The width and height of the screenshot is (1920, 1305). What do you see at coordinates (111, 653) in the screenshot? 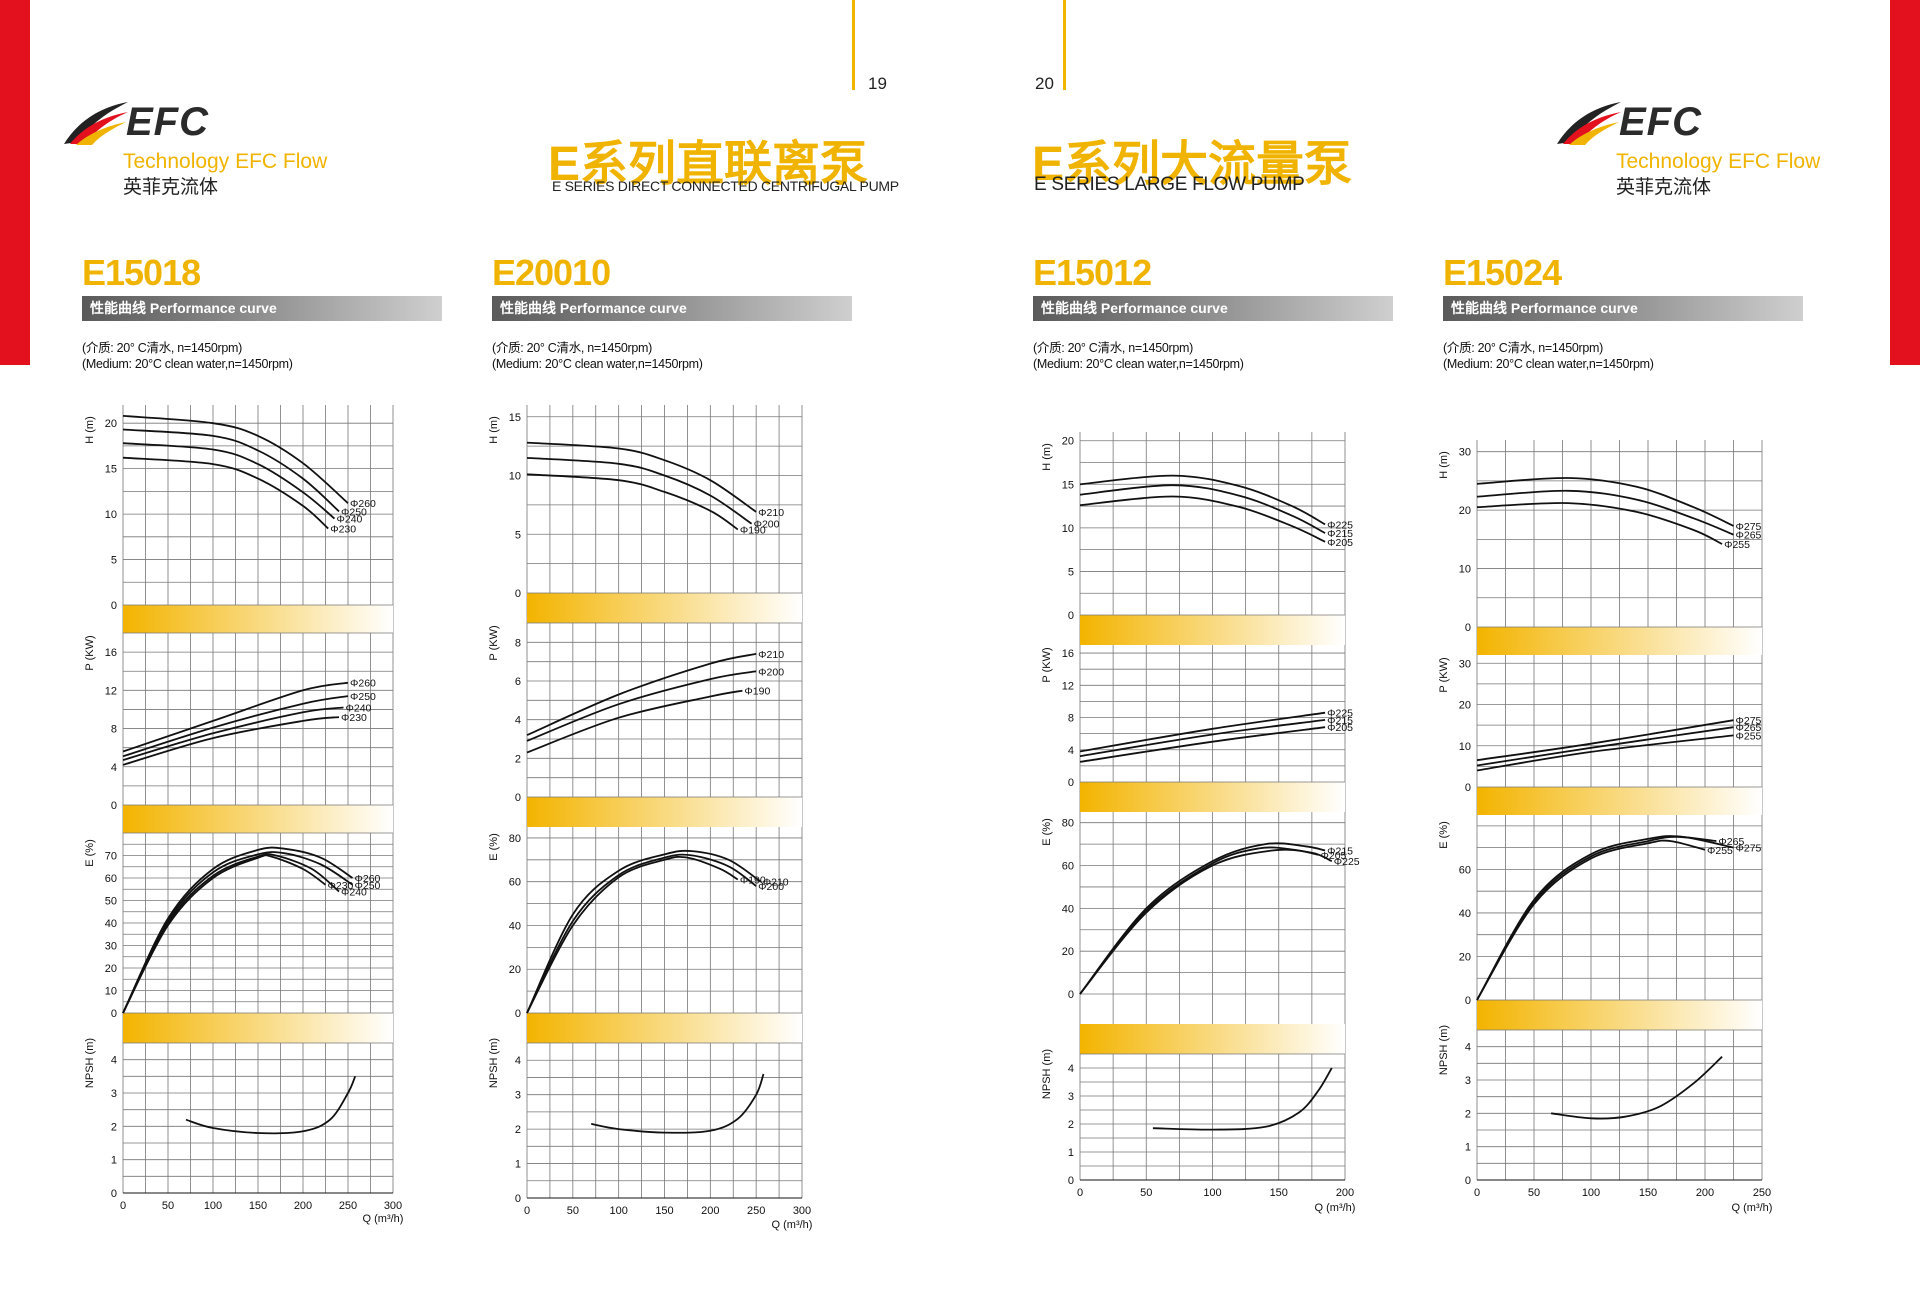
I see `power-tick-label: 16` at bounding box center [111, 653].